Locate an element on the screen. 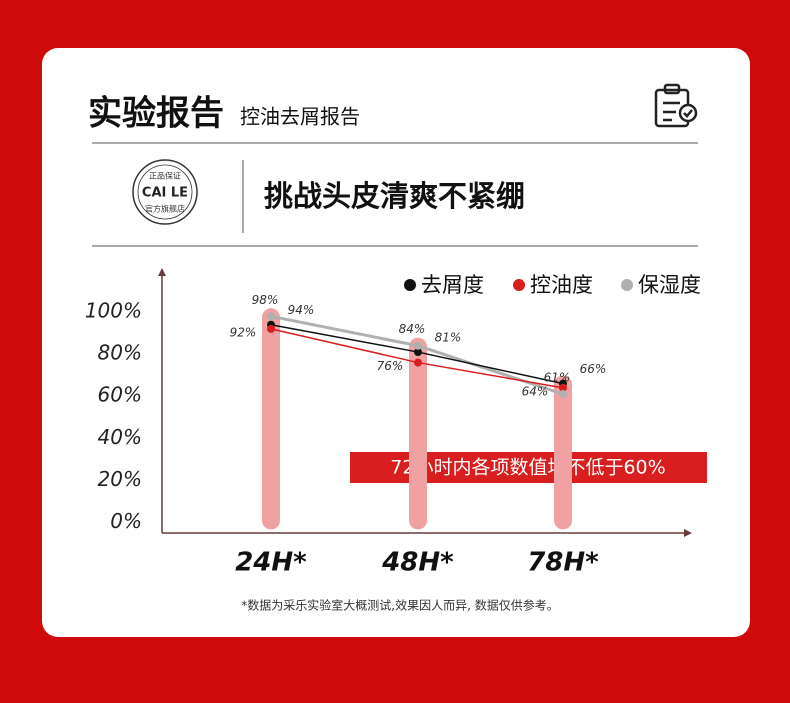  headline: 挑战头皮清爽不紧绷 is located at coordinates (394, 196).